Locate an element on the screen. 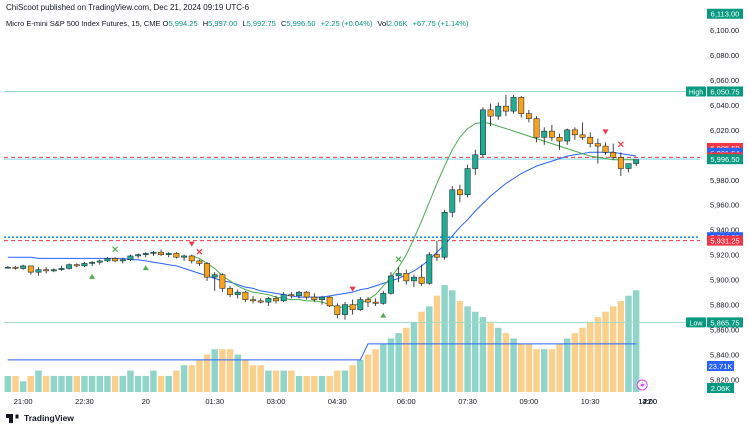  x-tick-label: 03:00 is located at coordinates (276, 401).